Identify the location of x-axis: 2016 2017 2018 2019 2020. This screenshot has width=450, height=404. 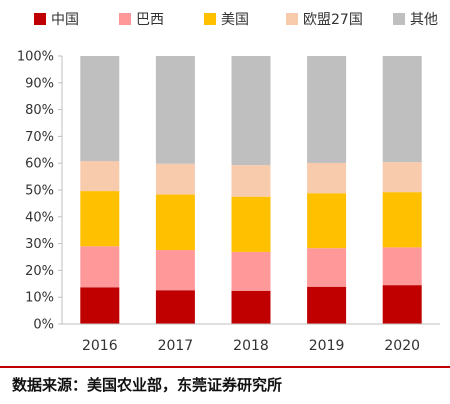
(251, 338).